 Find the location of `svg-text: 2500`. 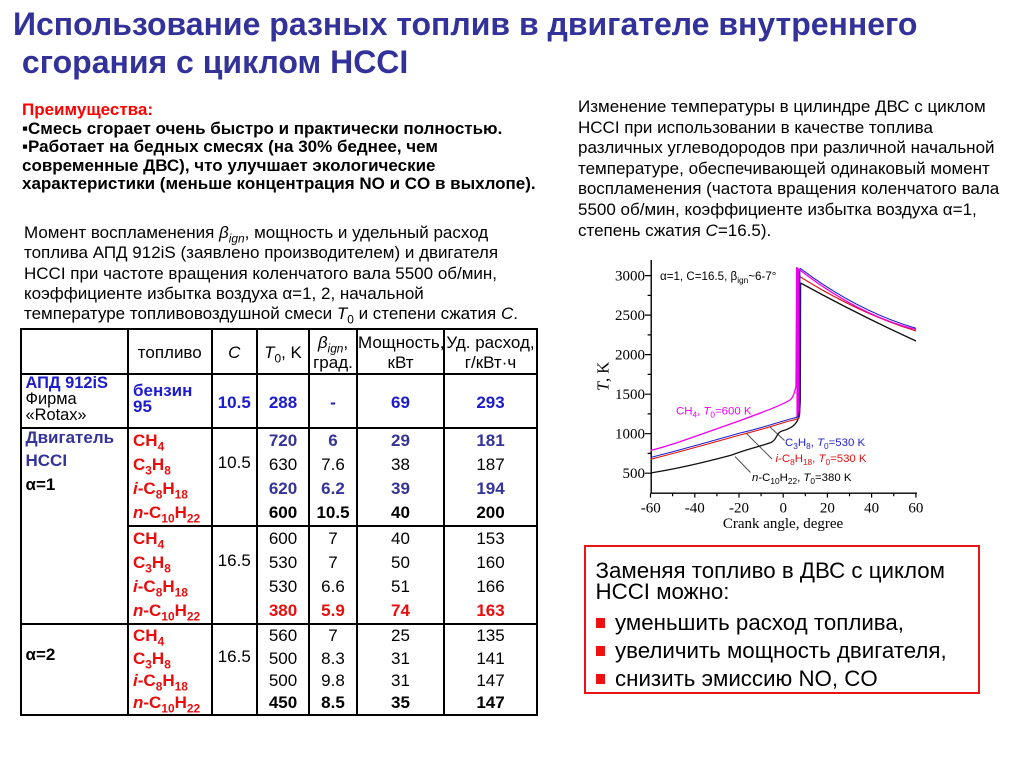

svg-text: 2500 is located at coordinates (630, 316).